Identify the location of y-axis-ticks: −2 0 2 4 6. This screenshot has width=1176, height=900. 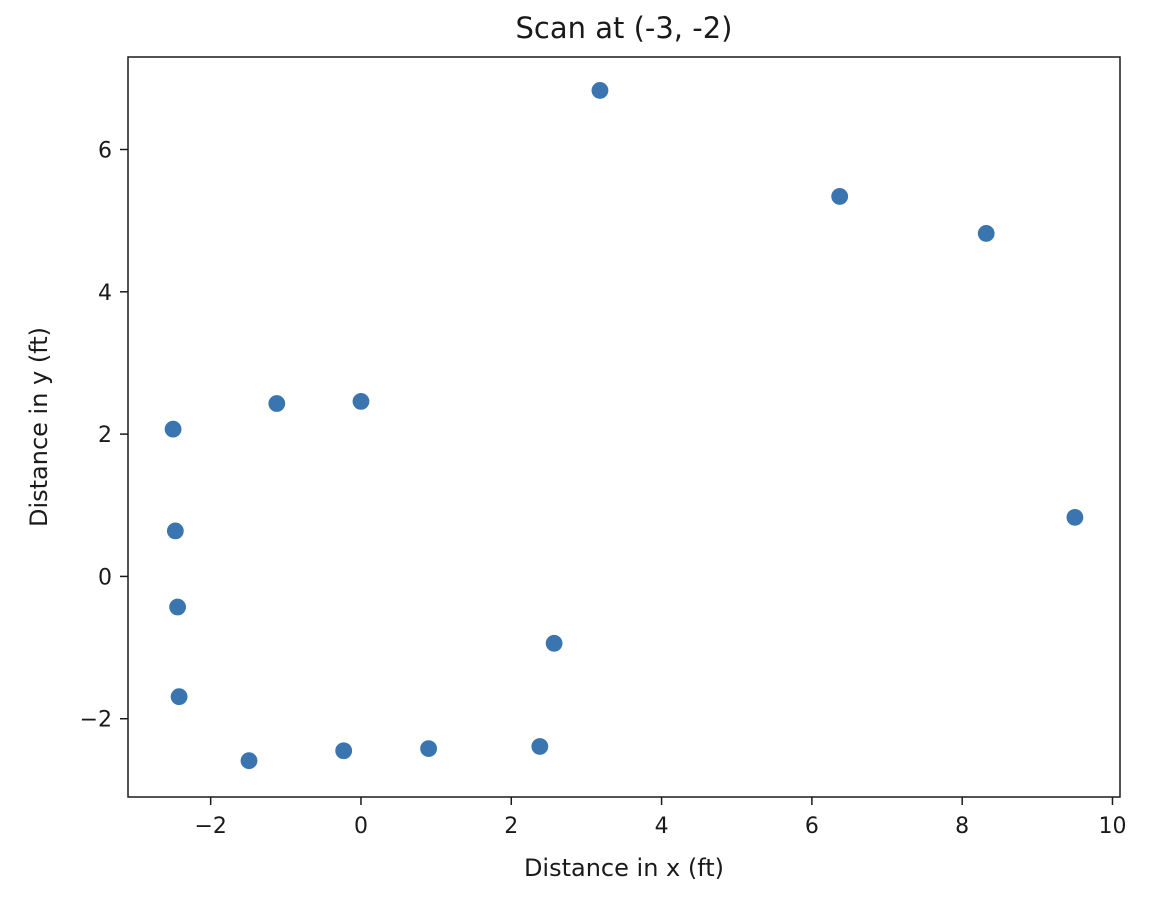
(104, 436).